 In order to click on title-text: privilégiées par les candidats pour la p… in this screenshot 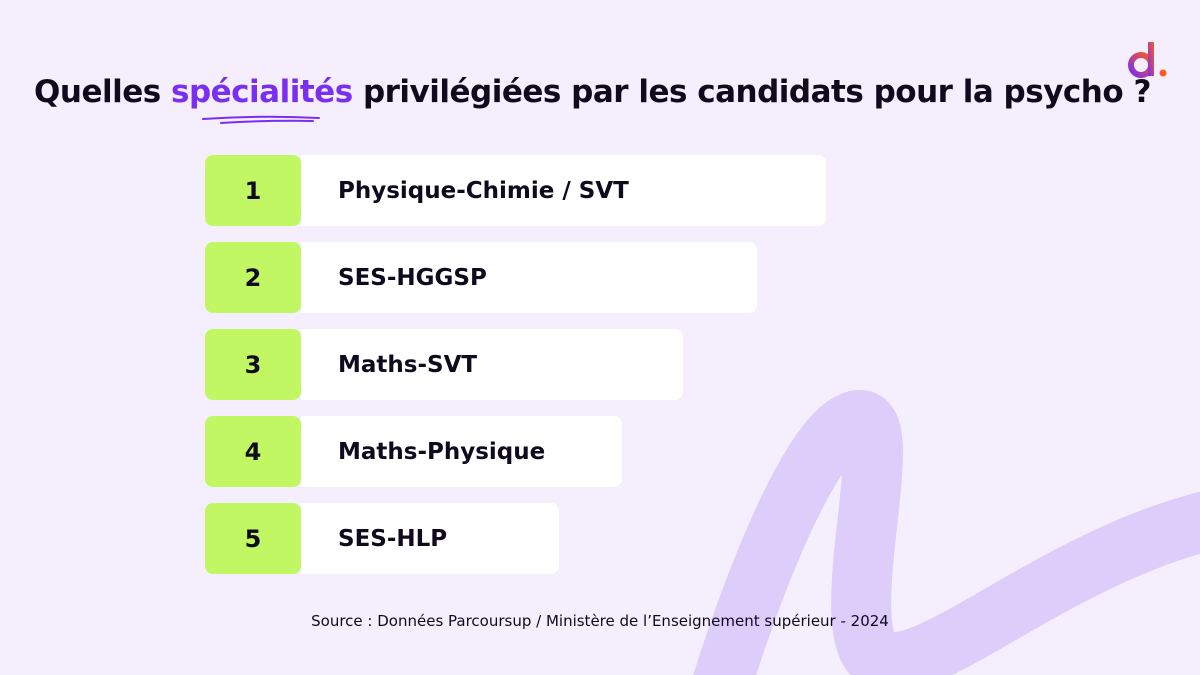, I will do `click(752, 92)`.